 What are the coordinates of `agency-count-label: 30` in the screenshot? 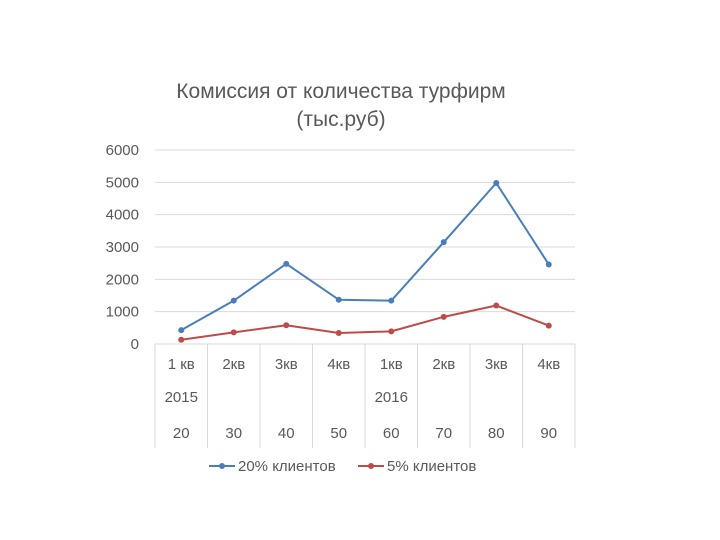 It's located at (233, 433).